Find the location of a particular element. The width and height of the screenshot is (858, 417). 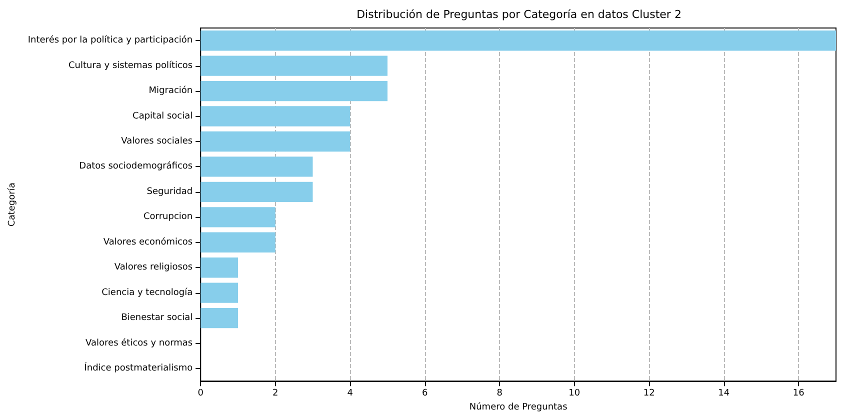

y-tick-label: Ciencia y tecnología is located at coordinates (147, 292).